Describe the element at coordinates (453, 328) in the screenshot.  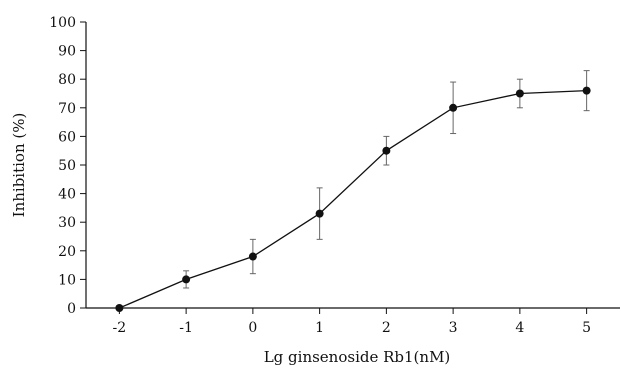
I see `x-tick-label: 3` at that location.